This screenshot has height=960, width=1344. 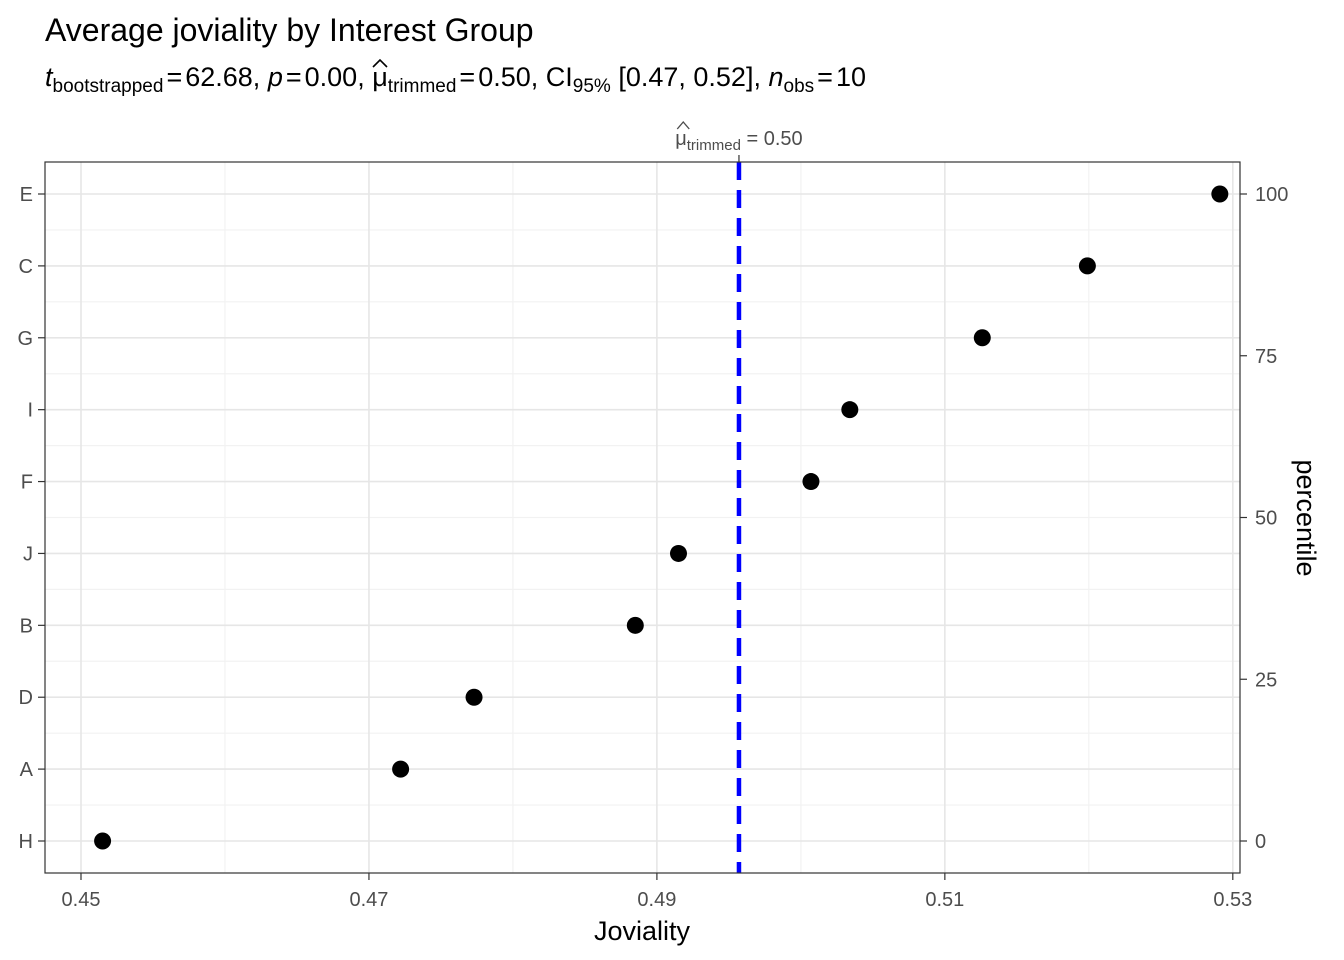 What do you see at coordinates (27, 770) in the screenshot?
I see `y-tick-label: A` at bounding box center [27, 770].